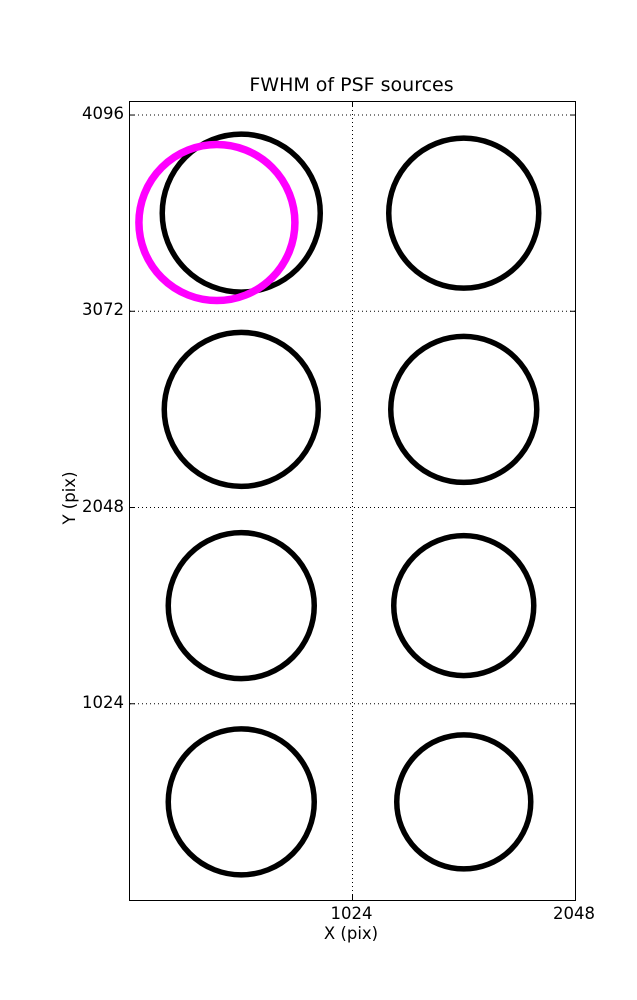  I want to click on y-tick-label: 3072, so click(103, 310).